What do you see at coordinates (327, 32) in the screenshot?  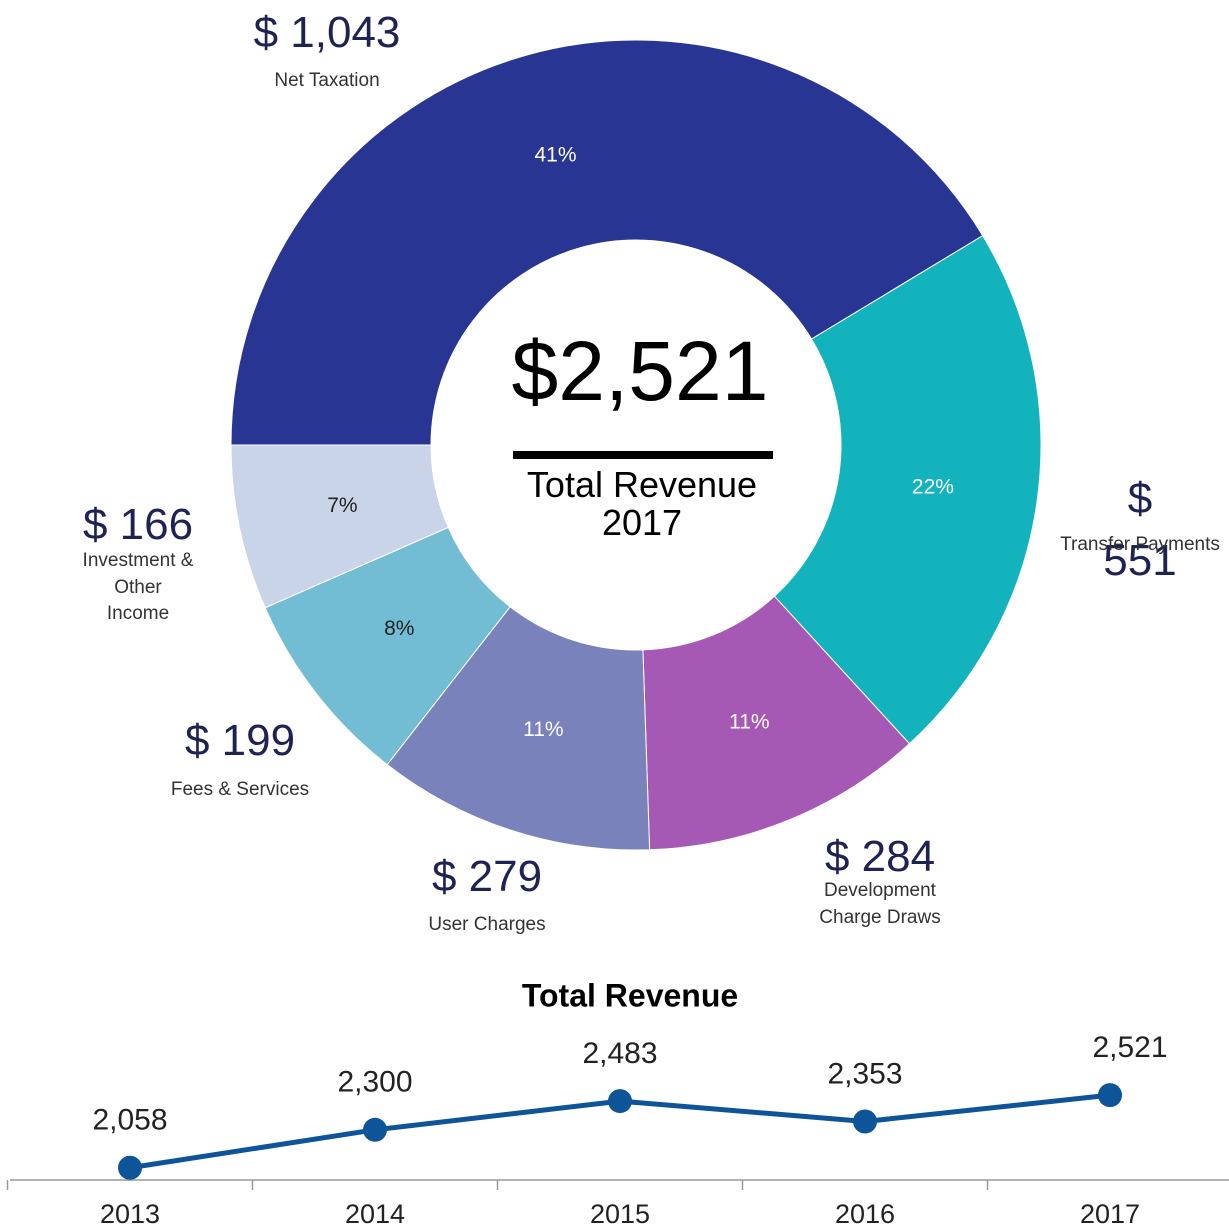 I see `value-label: $ 1,043` at bounding box center [327, 32].